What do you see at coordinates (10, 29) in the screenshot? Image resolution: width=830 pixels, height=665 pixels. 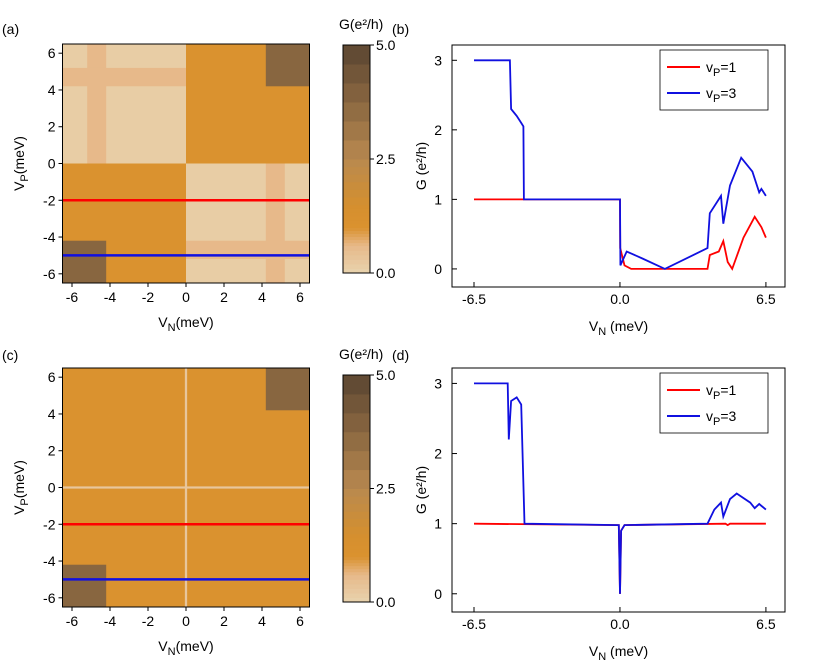 I see `panel-label: (a)` at bounding box center [10, 29].